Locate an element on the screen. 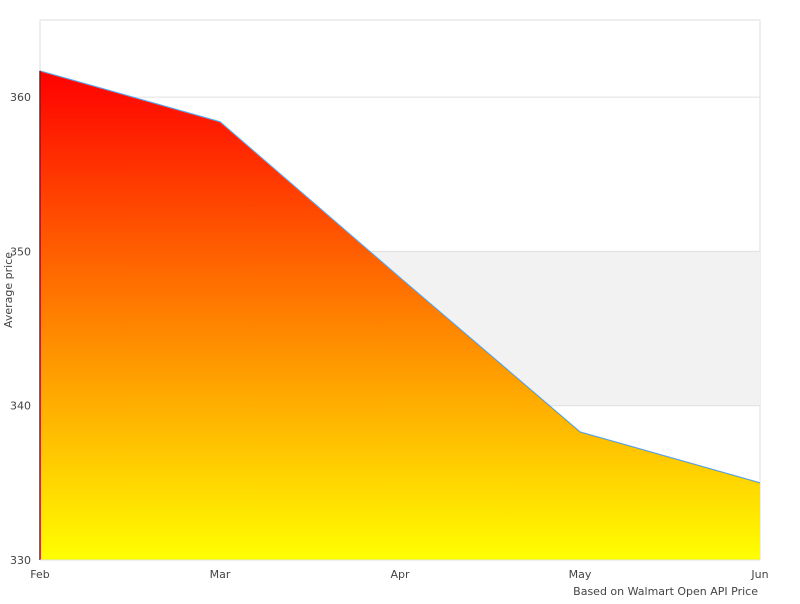 This screenshot has height=604, width=800. x-tick-label: Feb is located at coordinates (39, 574).